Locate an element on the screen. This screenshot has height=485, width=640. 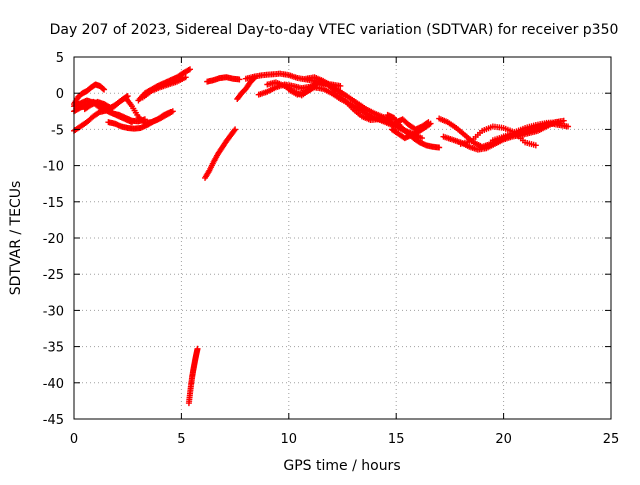
x-tick-label: 0 is located at coordinates (74, 439).